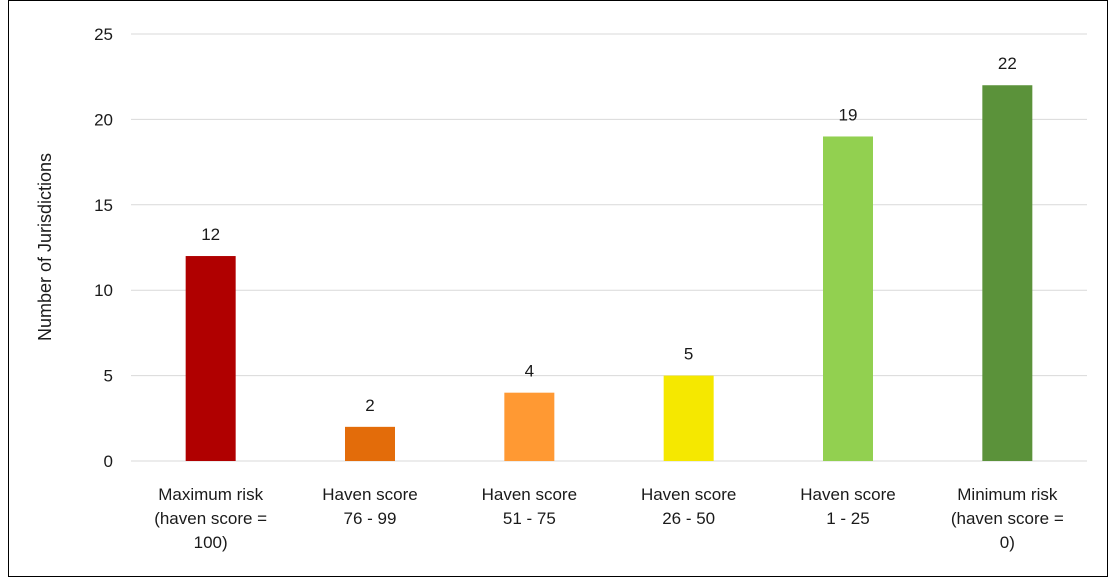 This screenshot has height=583, width=1111. Describe the element at coordinates (103, 290) in the screenshot. I see `y-tick-label: 10` at that location.